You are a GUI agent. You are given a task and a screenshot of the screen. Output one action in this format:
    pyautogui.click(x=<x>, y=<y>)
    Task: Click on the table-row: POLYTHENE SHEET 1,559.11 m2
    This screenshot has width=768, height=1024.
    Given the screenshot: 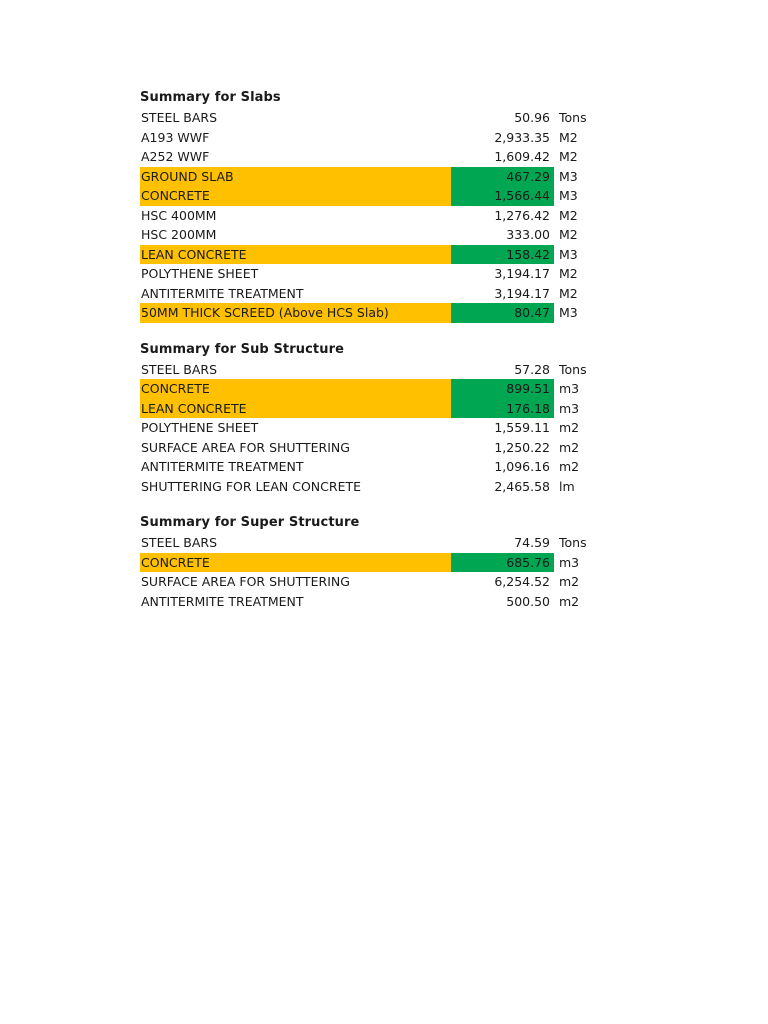 What is the action you would take?
    pyautogui.click(x=363, y=428)
    